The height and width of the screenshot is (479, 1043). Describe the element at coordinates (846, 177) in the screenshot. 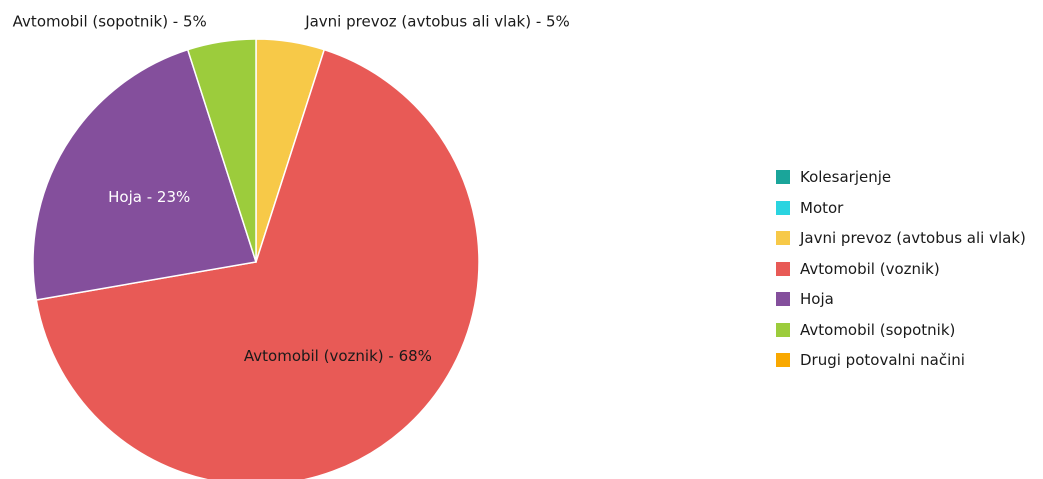

I see `legend-label: Kolesarjenje` at that location.